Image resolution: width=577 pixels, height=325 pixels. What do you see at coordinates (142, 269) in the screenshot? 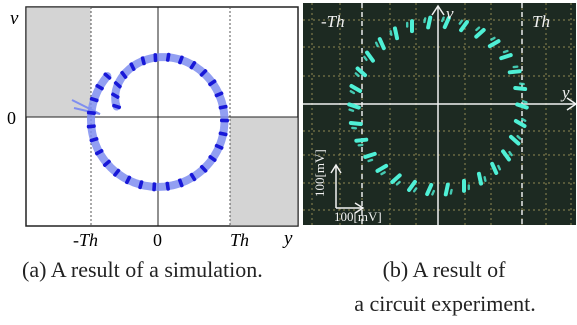
I see `caption-simulation: (a) A result of a simulation.` at bounding box center [142, 269].